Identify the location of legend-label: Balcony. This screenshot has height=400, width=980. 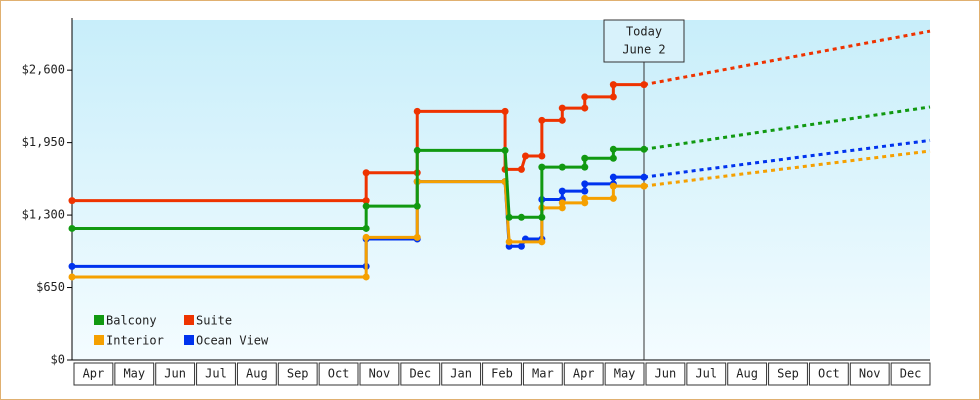
(131, 321).